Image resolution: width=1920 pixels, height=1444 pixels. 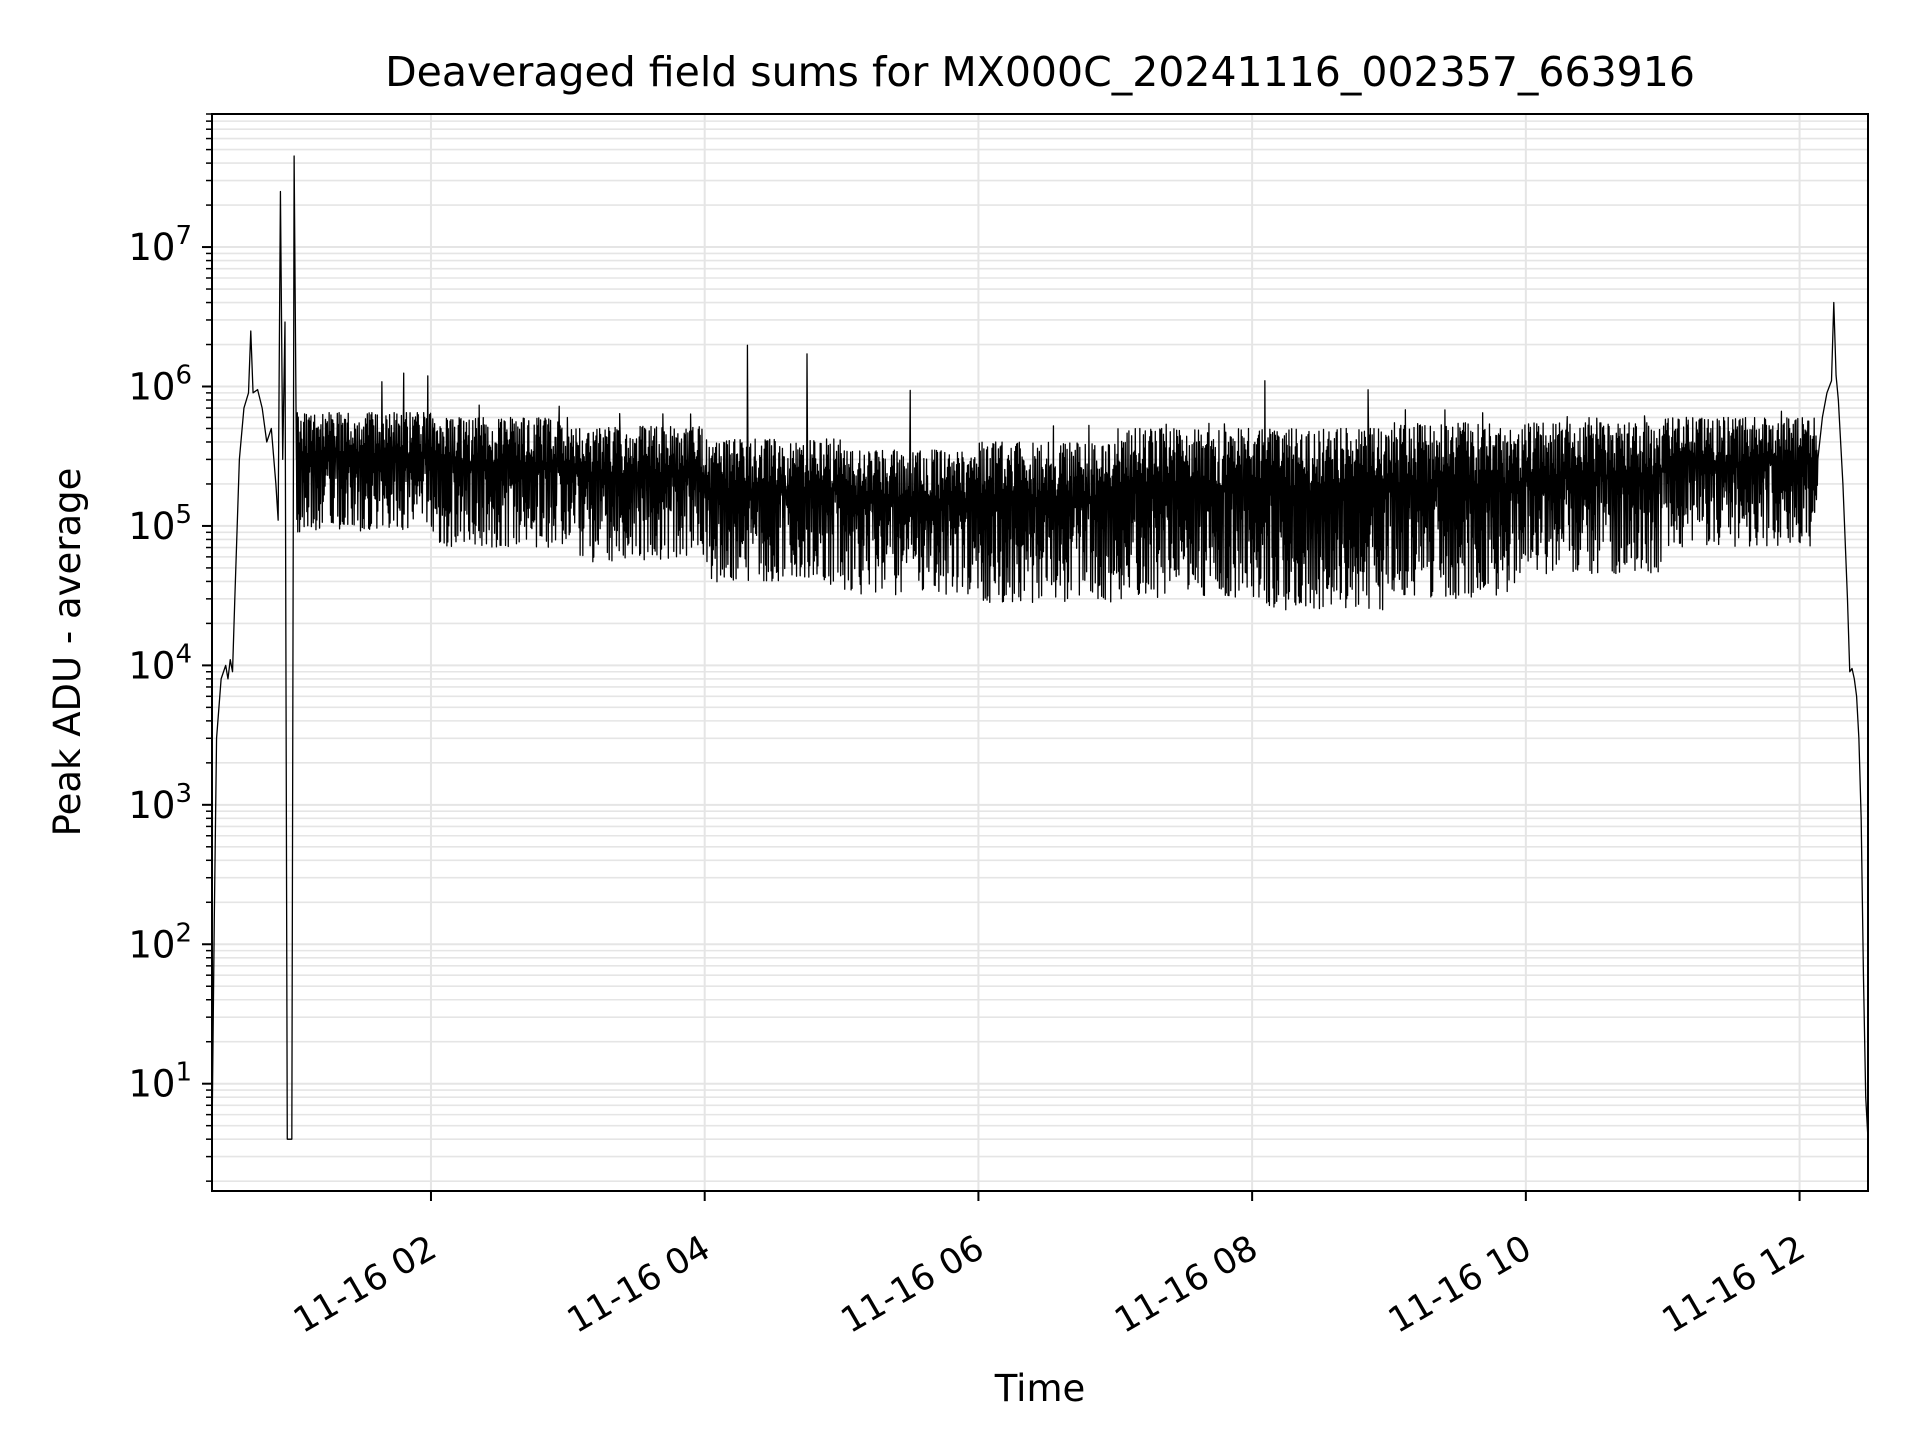 What do you see at coordinates (1186, 1284) in the screenshot?
I see `x-tick-label: 11-16 08` at bounding box center [1186, 1284].